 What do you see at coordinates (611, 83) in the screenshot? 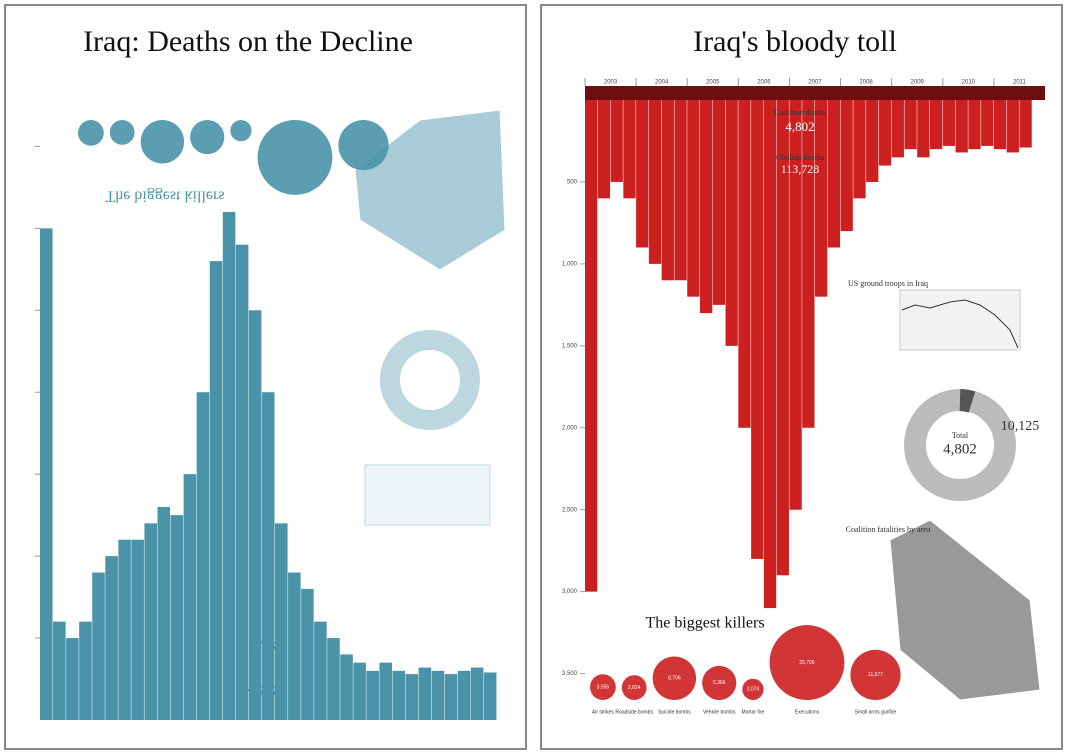
I see `x-tick-label: 2003` at bounding box center [611, 83].